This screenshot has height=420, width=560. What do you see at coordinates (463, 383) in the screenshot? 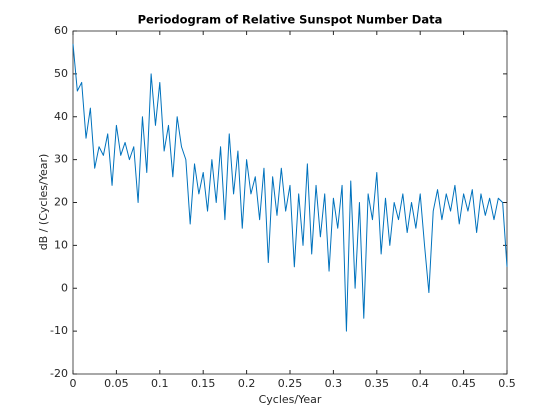
I see `x-tick-label: 0.45` at bounding box center [463, 383].